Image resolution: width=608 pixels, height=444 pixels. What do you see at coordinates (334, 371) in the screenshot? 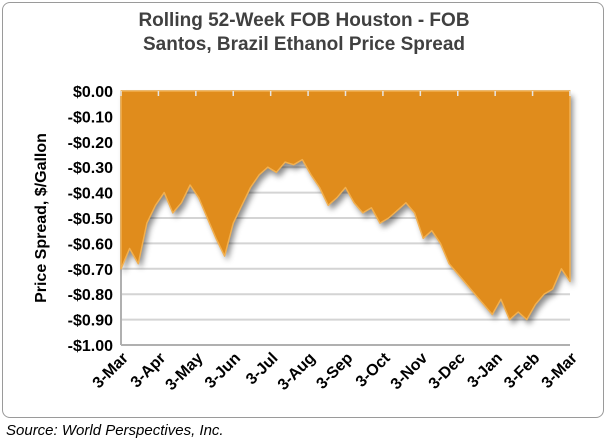
I see `x-tick-label: 3-Sep` at bounding box center [334, 371].